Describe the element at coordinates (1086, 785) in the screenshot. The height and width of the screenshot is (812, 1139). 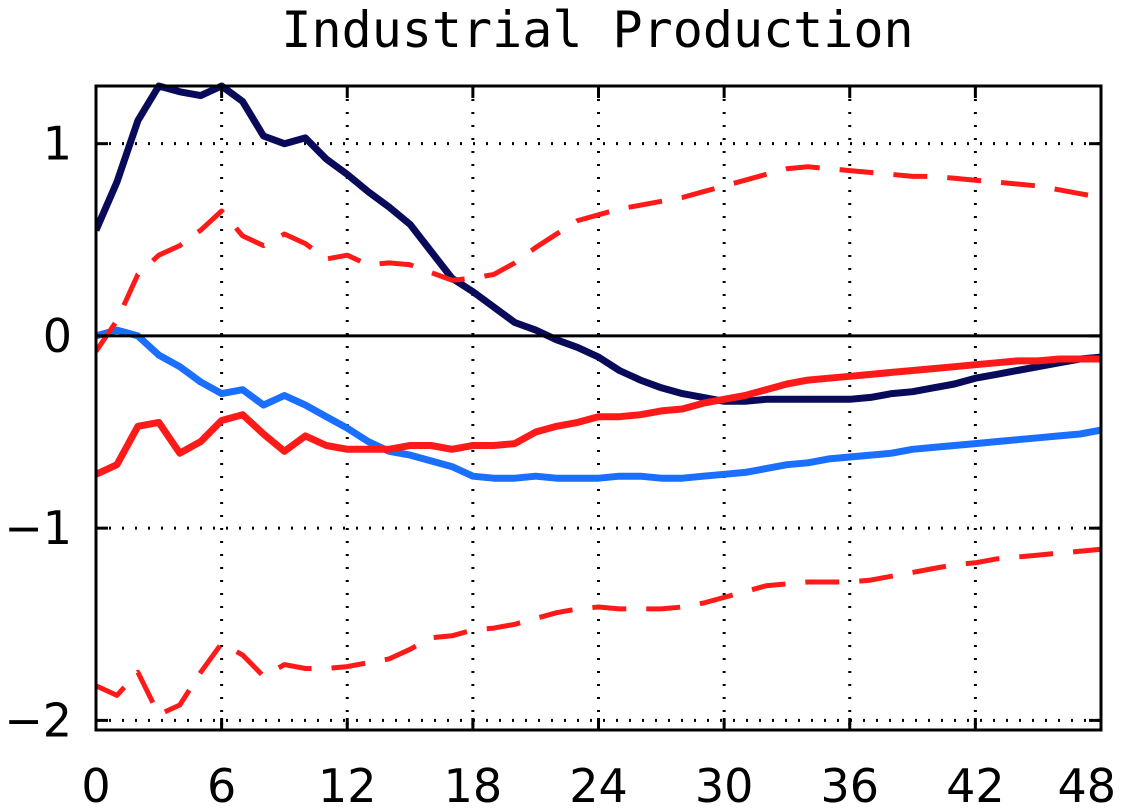
I see `x-tick-label: 48` at that location.